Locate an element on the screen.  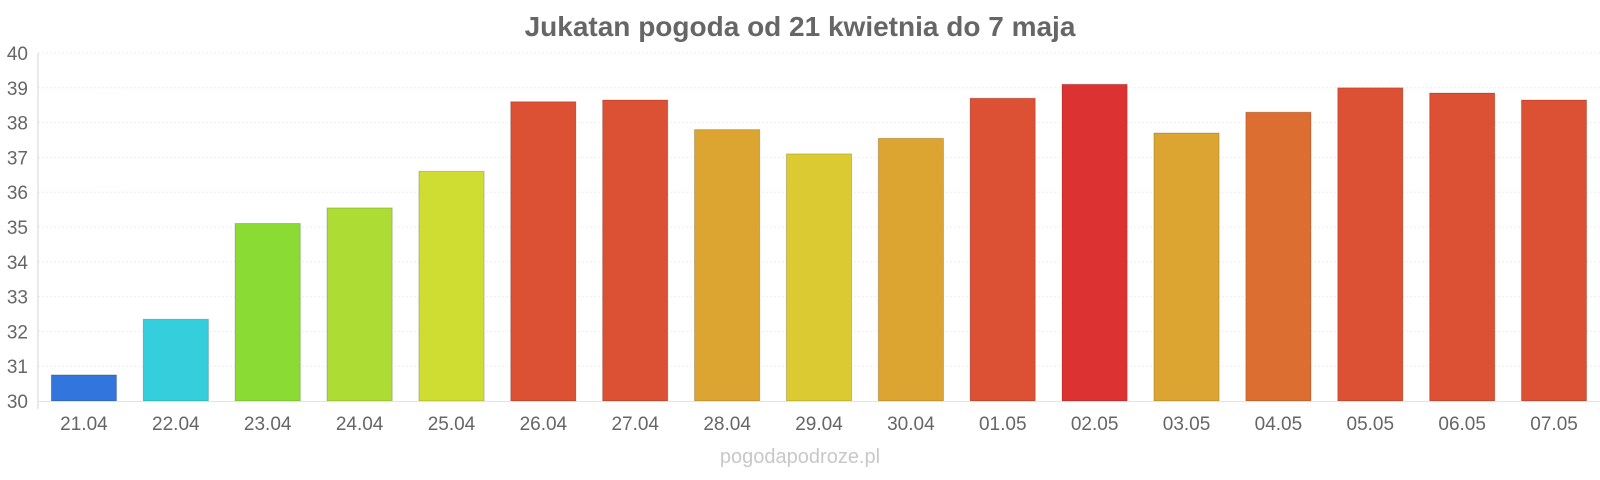
y-tick-label: 35 is located at coordinates (17, 228).